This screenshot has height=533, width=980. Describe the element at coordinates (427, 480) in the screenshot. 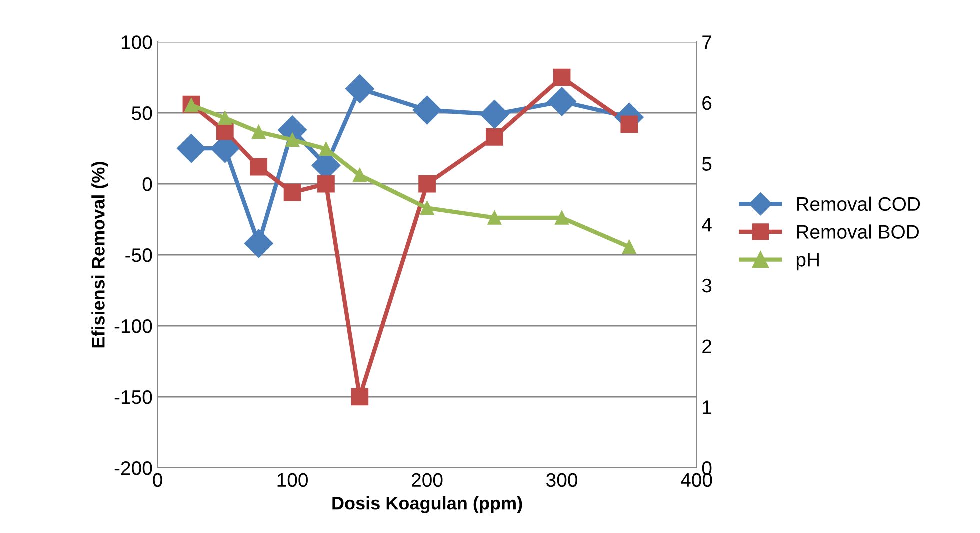

I see `x-tick-label: 200` at that location.